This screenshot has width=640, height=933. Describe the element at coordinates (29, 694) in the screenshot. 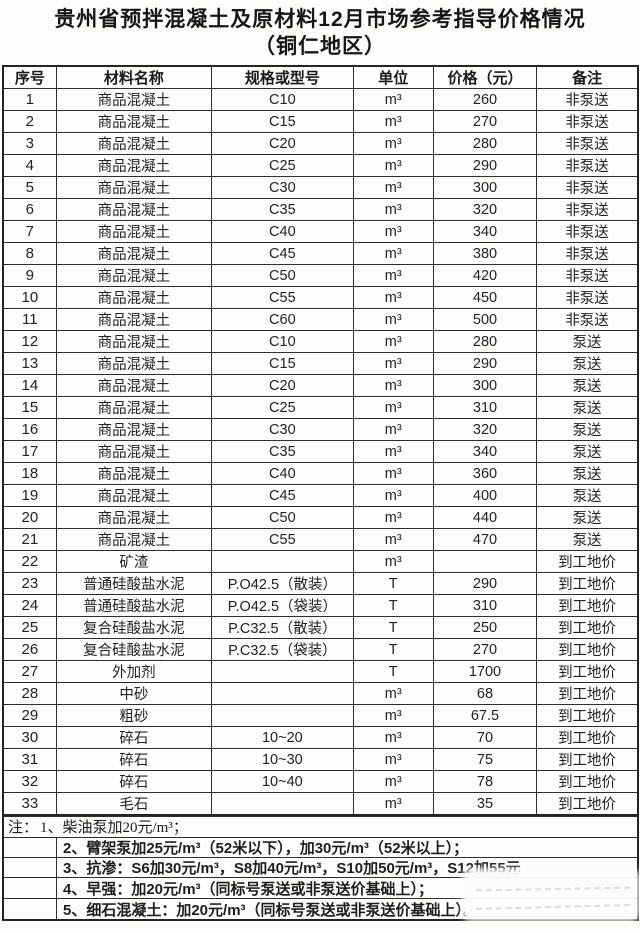

I see `table-cell: 28` at that location.